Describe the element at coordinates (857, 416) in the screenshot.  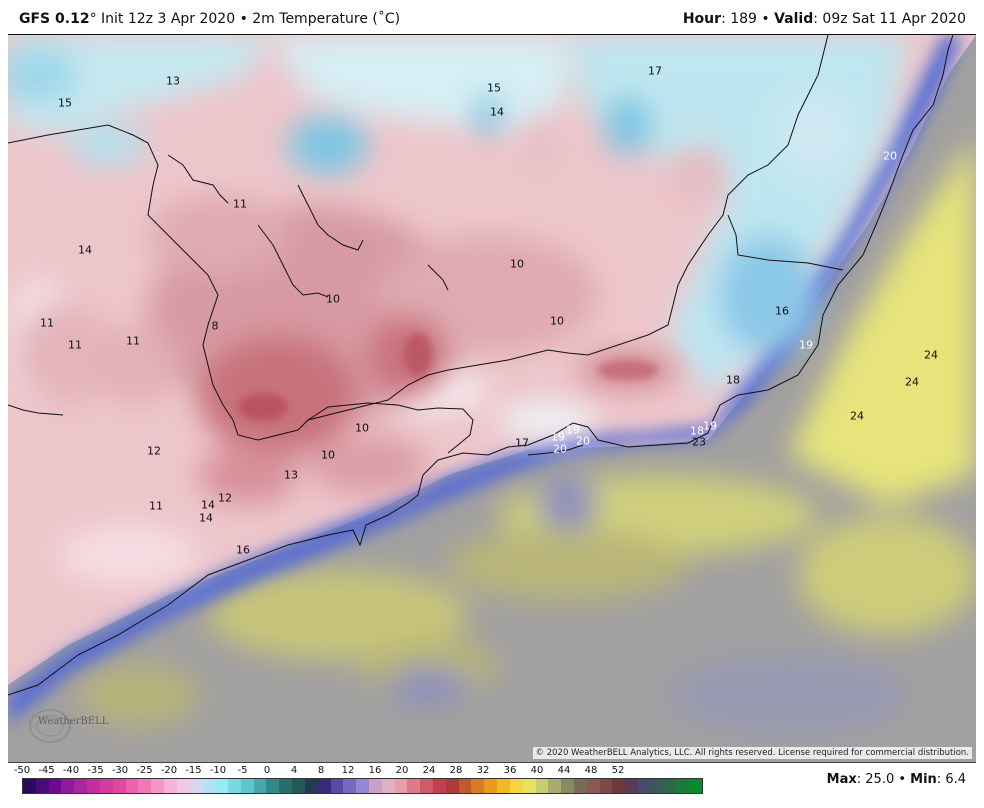
I see `temperature-label: 24` at that location.